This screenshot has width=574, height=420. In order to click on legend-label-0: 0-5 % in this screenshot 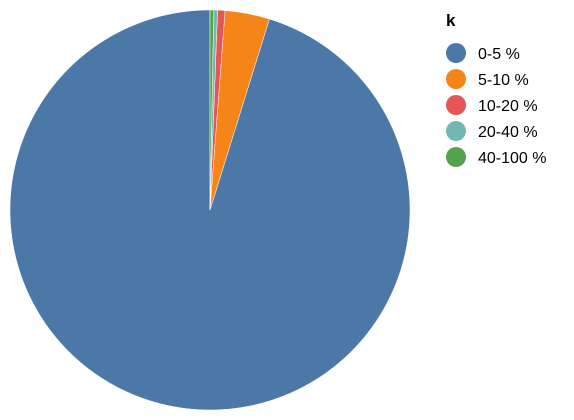, I will do `click(499, 54)`.